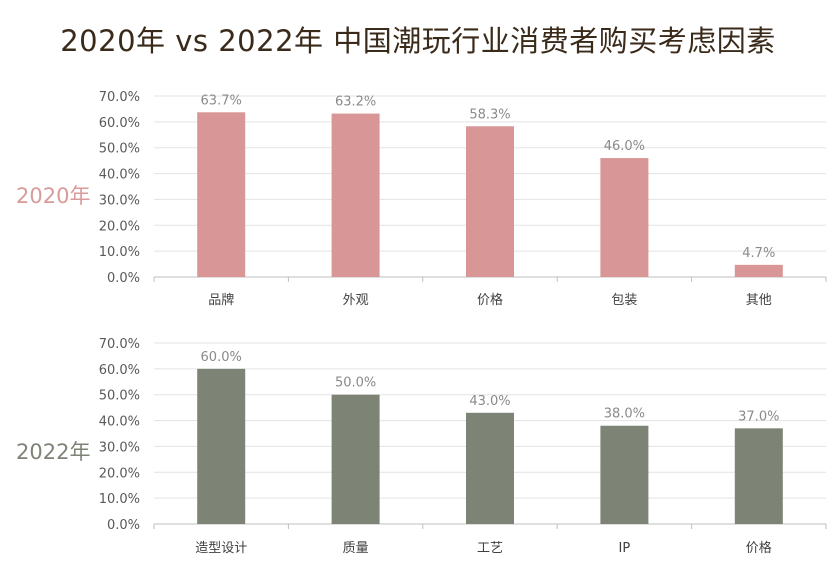  I want to click on data-label: 63.7%, so click(221, 100).